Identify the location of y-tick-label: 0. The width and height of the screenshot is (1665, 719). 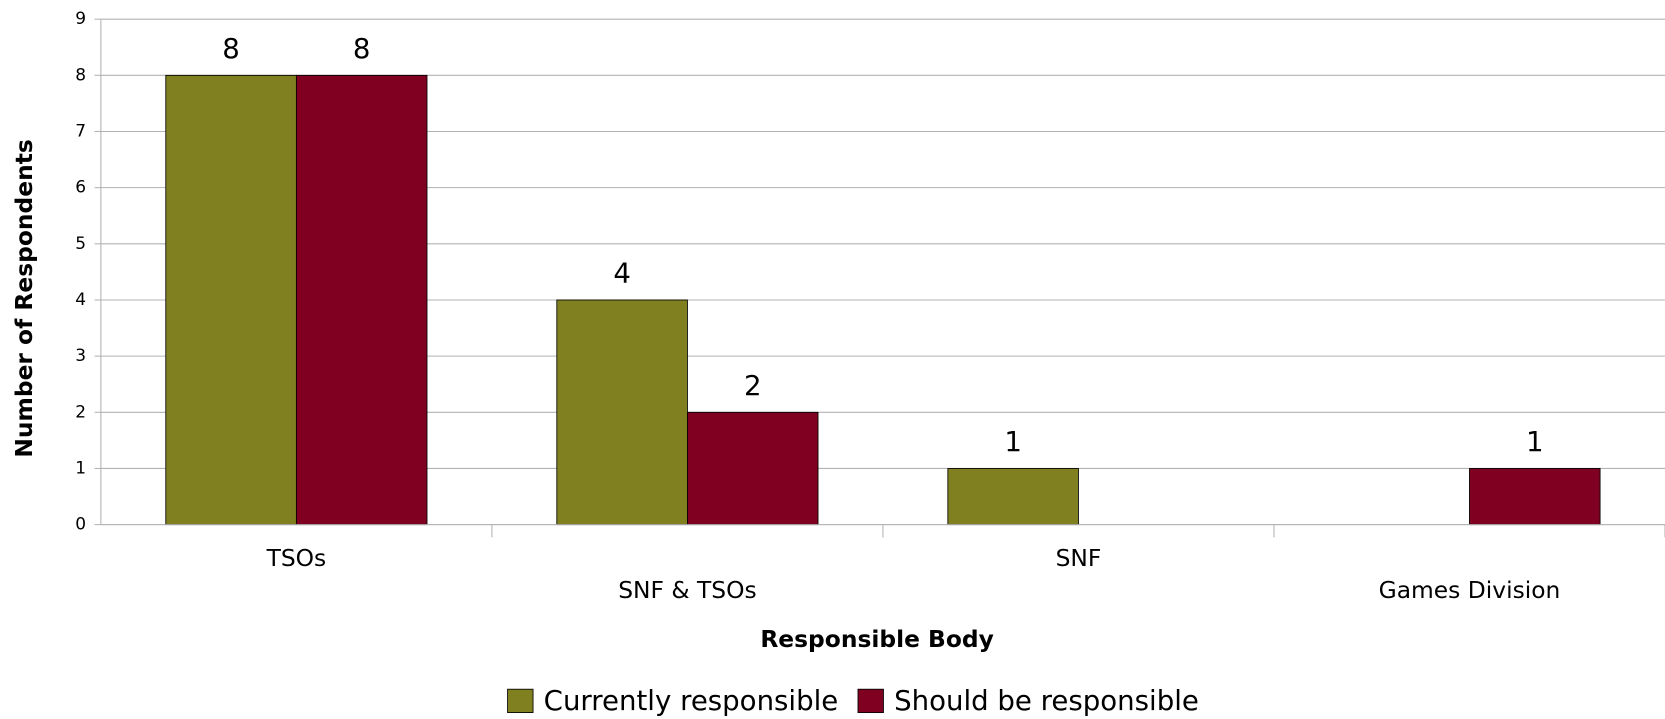
(80, 525).